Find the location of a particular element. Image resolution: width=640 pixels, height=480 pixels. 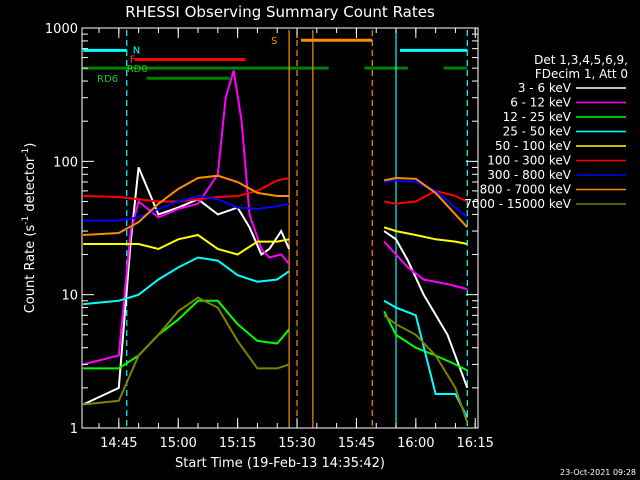

x-axis-label: Start Time (19-Feb-13 14:35:42) is located at coordinates (280, 463).